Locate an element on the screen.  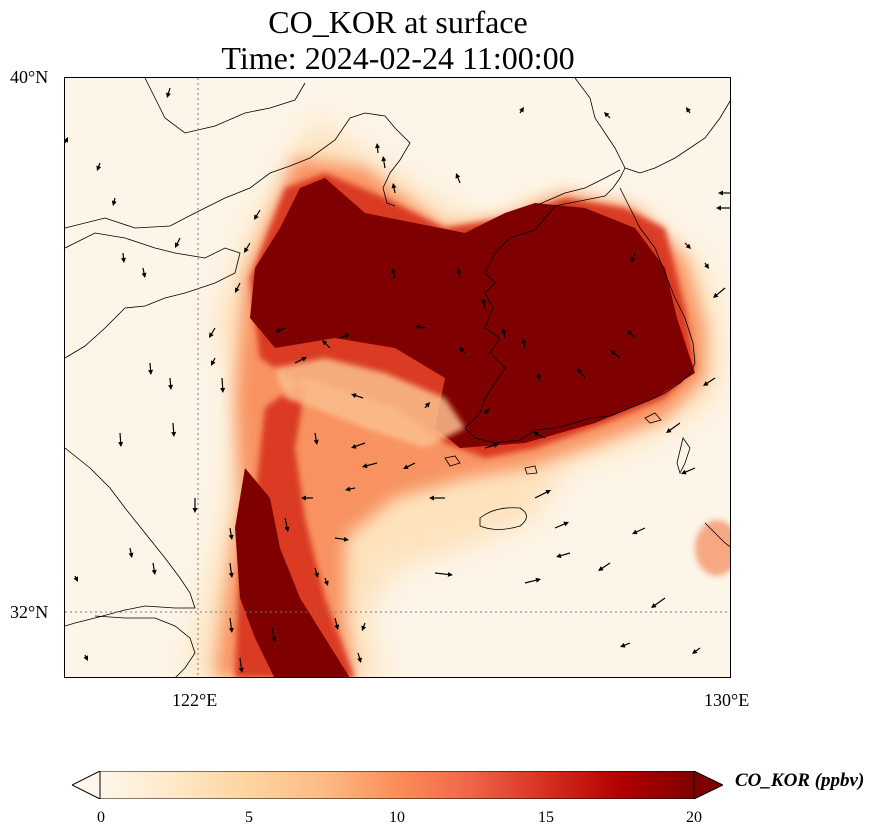
colorbar-tick-15: 15 is located at coordinates (546, 817).